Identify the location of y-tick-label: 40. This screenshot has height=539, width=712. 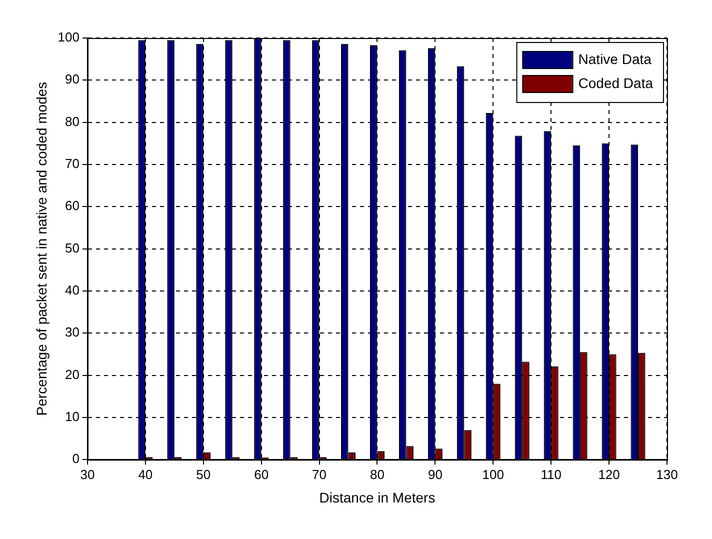
(72, 290).